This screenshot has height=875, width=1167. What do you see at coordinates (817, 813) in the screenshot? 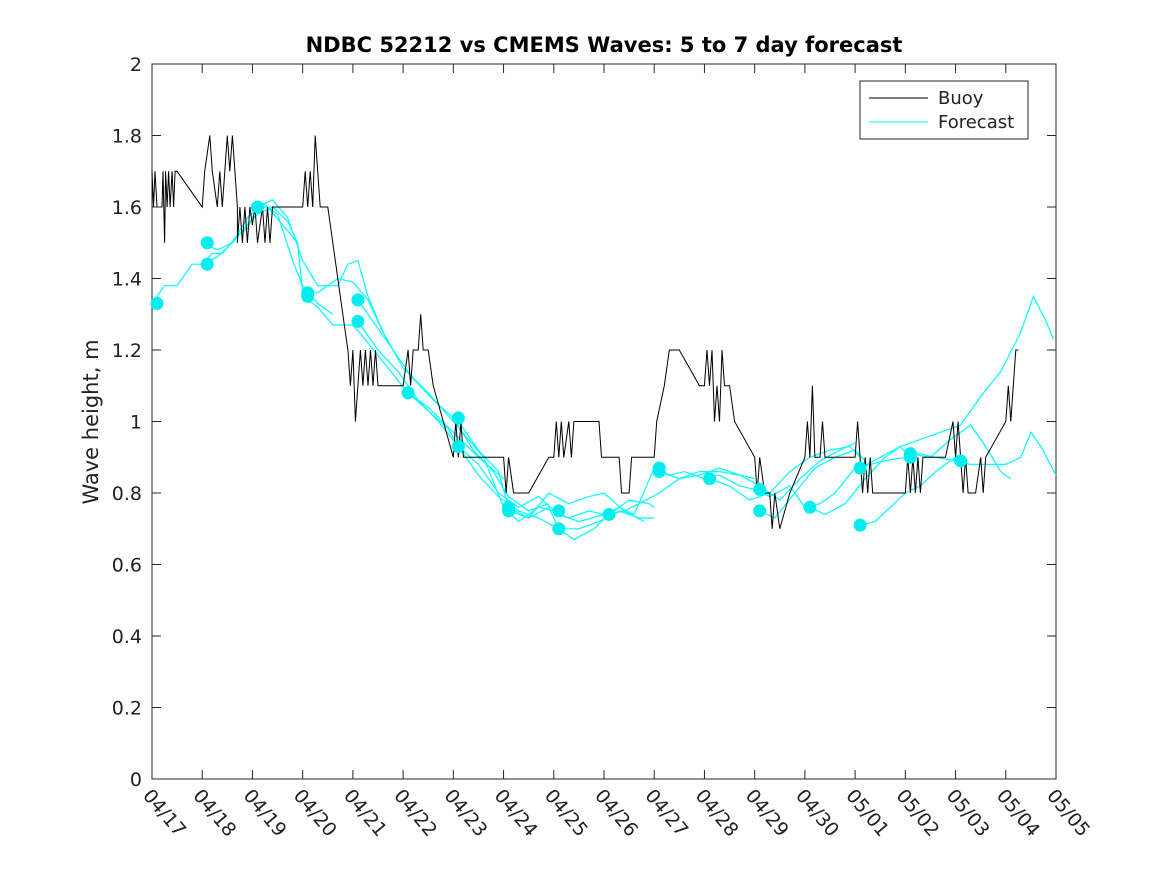
I see `x-tick-label: 04/30` at bounding box center [817, 813].